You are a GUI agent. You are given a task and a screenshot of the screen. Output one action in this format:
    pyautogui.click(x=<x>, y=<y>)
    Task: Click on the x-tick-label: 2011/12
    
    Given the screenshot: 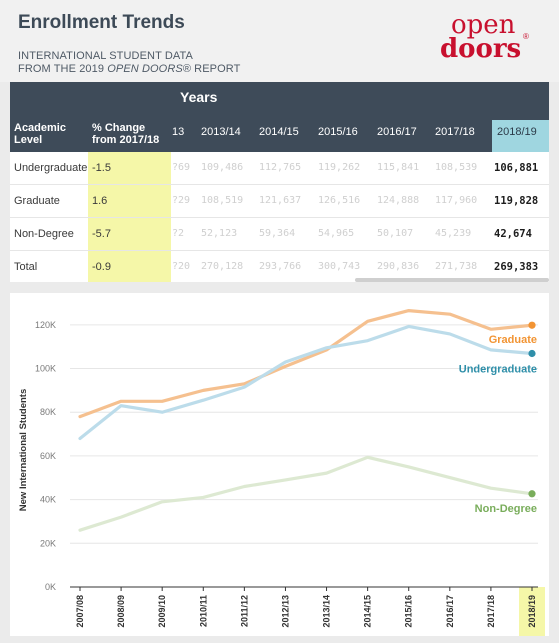 What is the action you would take?
    pyautogui.click(x=244, y=611)
    